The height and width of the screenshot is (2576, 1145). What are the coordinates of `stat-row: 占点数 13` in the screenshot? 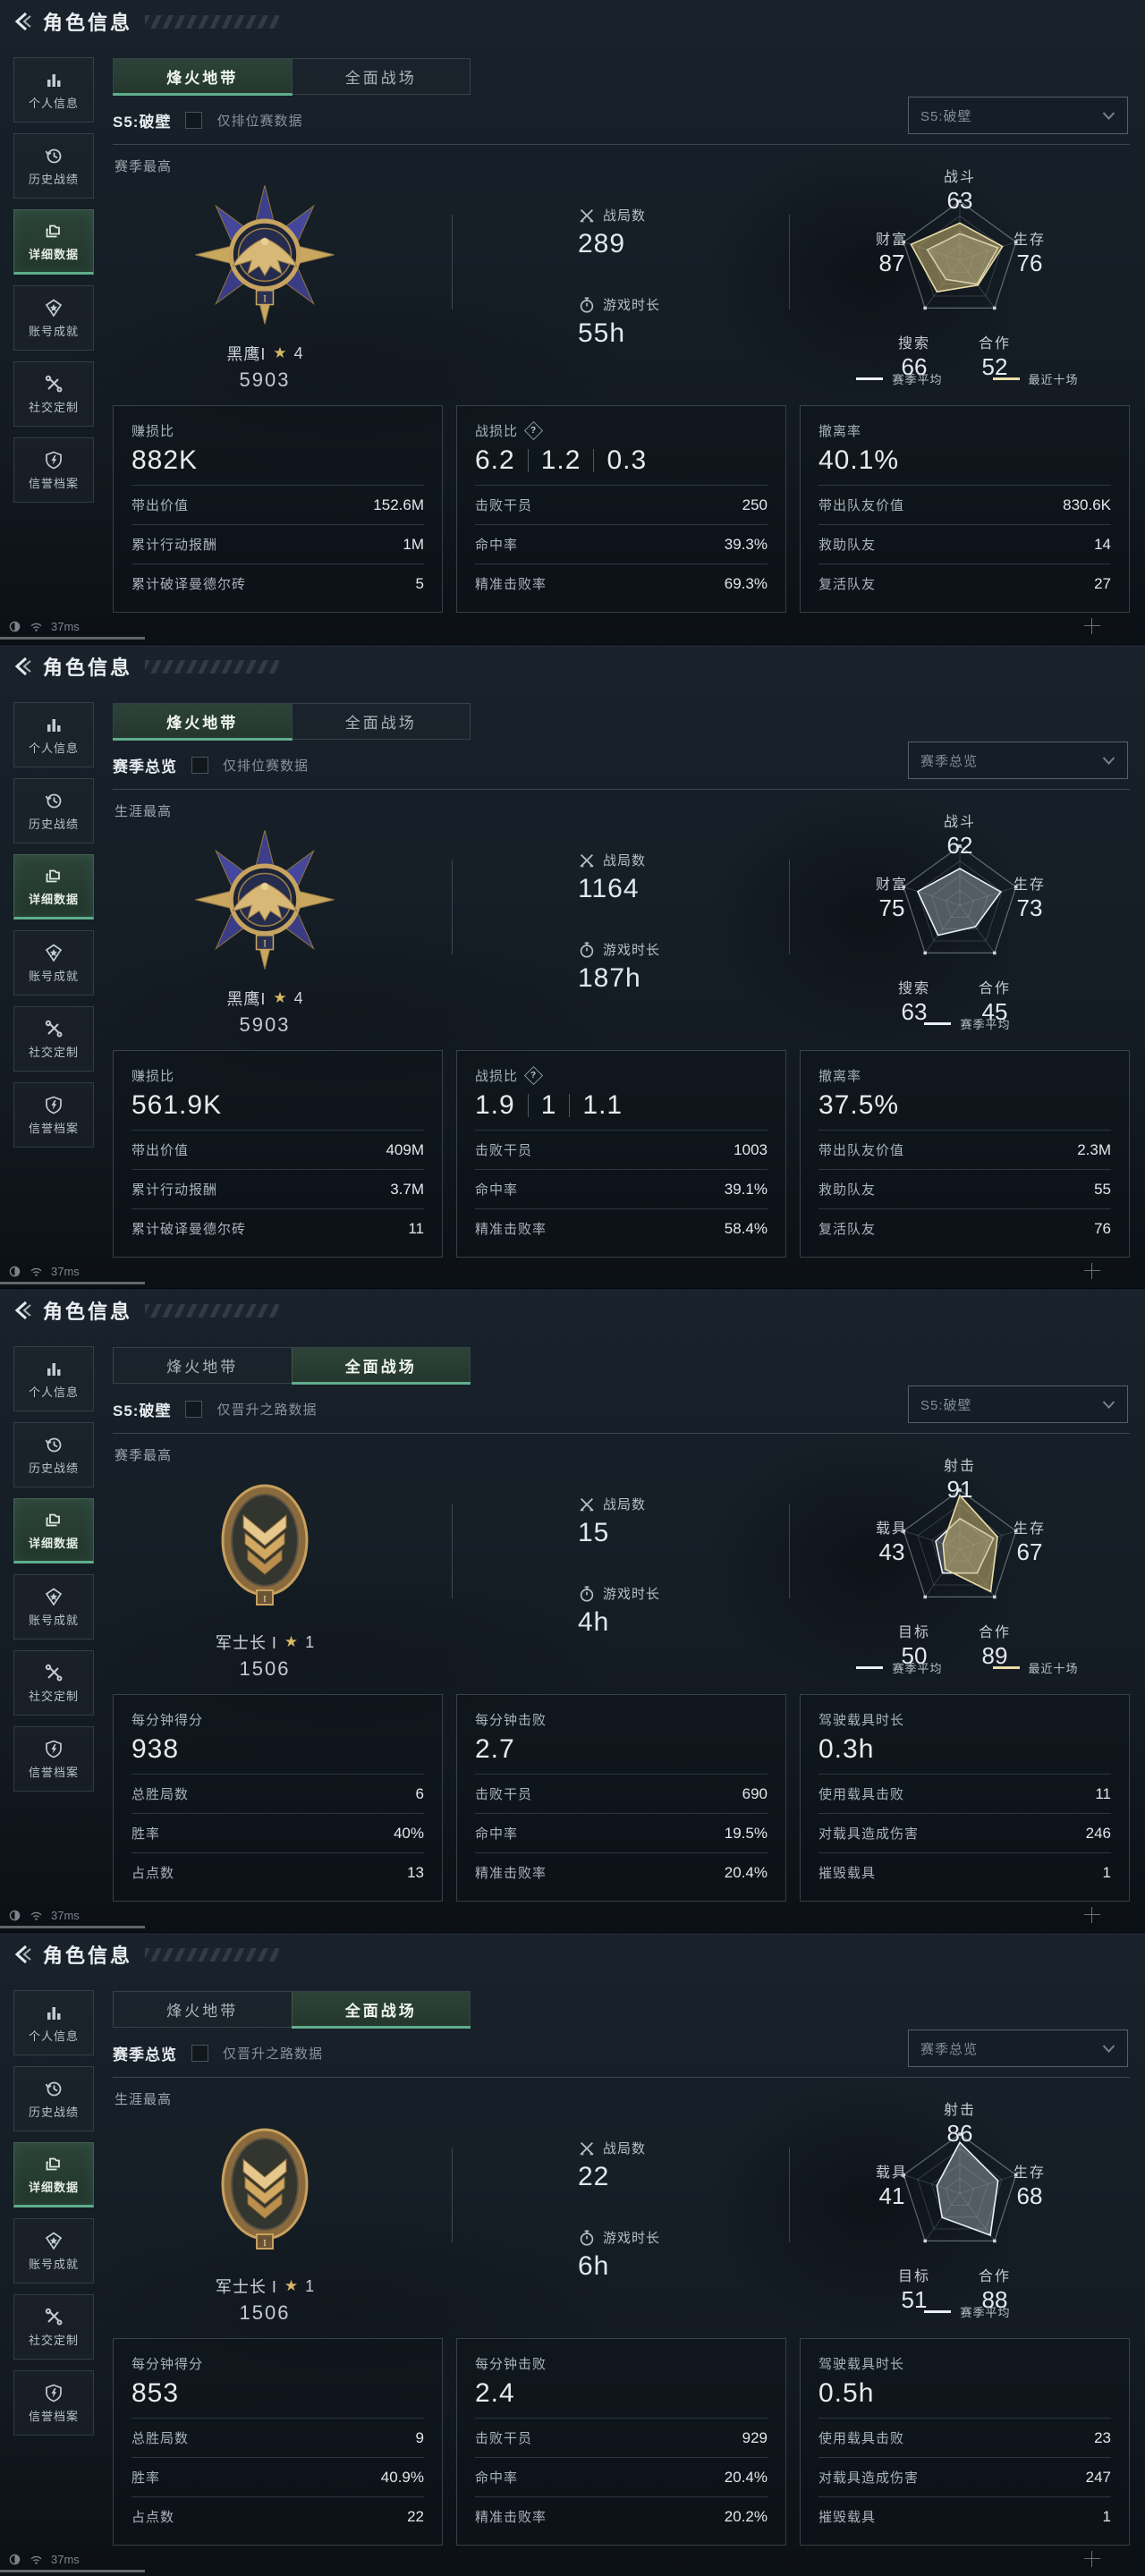 It's located at (277, 1872).